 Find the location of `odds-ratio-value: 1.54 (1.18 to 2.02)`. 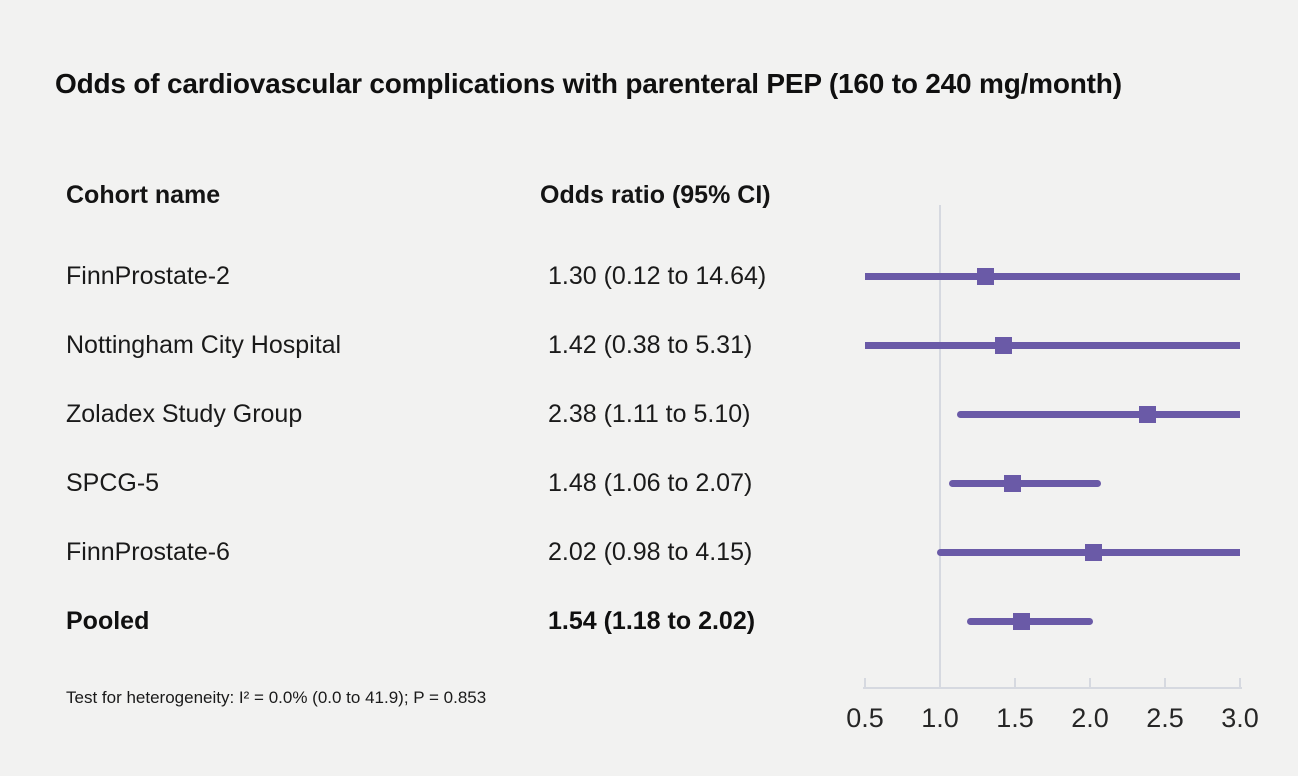

odds-ratio-value: 1.54 (1.18 to 2.02) is located at coordinates (652, 621).